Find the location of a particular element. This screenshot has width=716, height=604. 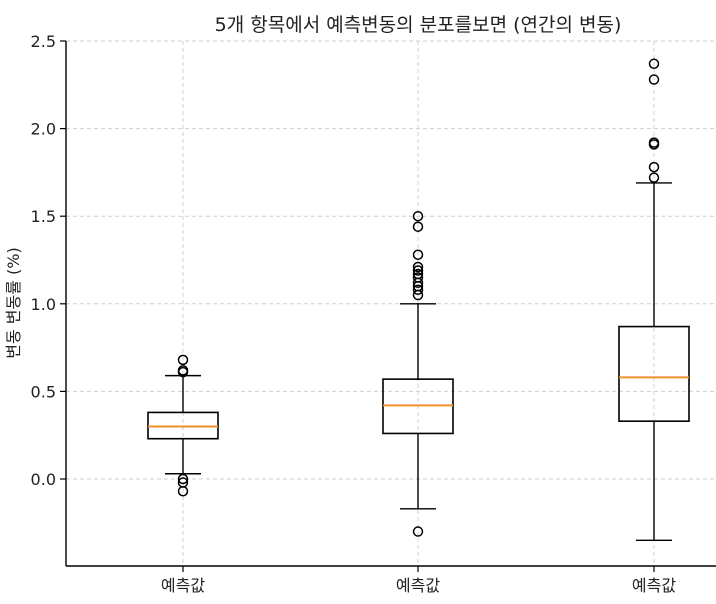

y-tick-label: 0.0 is located at coordinates (43, 479).